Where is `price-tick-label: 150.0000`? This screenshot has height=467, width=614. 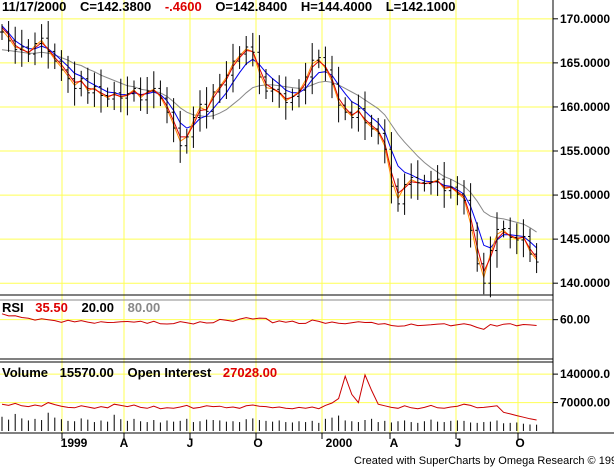
price-tick-label: 150.0000 is located at coordinates (585, 195).